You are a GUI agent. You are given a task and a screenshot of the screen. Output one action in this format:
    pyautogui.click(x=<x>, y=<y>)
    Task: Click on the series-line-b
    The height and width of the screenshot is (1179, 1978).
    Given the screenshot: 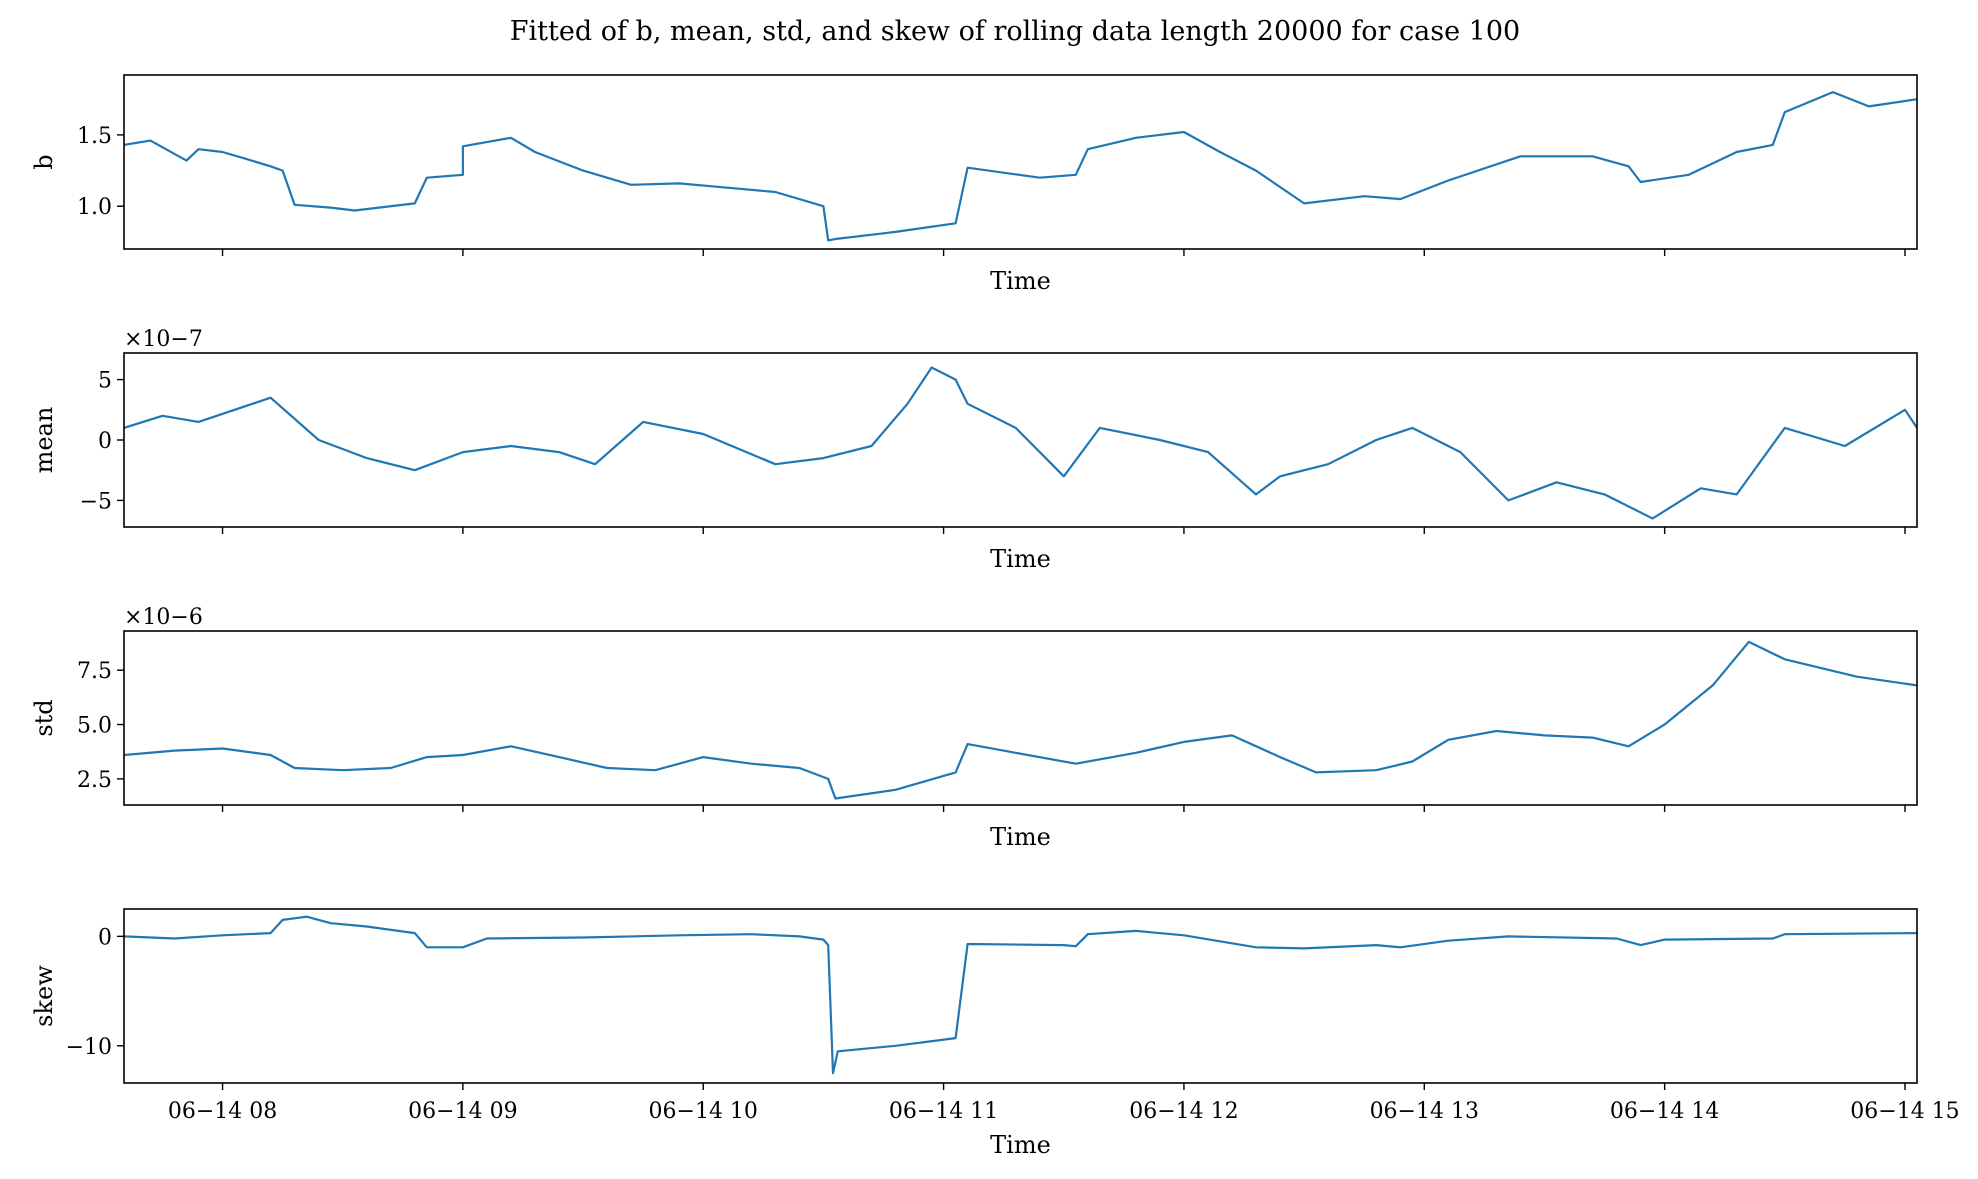 What is the action you would take?
    pyautogui.click(x=1020, y=166)
    